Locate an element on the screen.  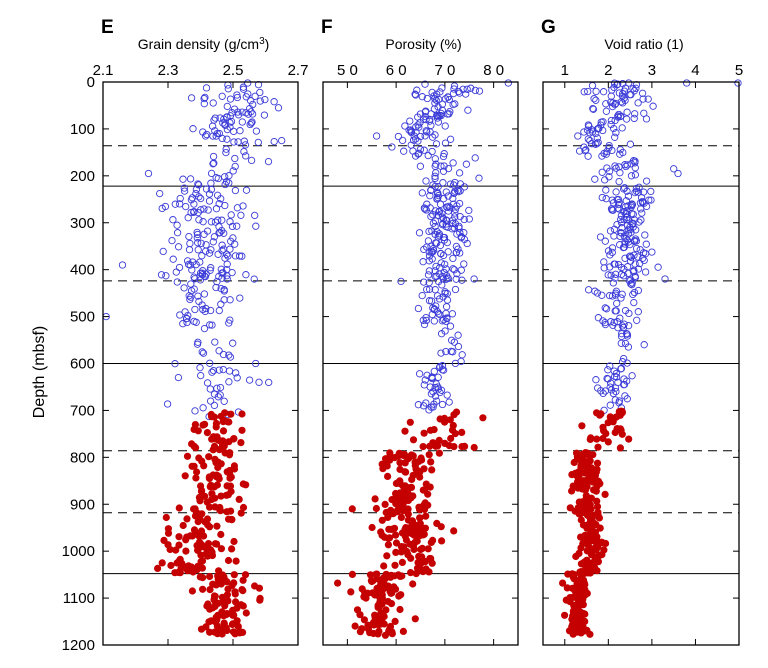
x-tick-label: 5 is located at coordinates (739, 70).